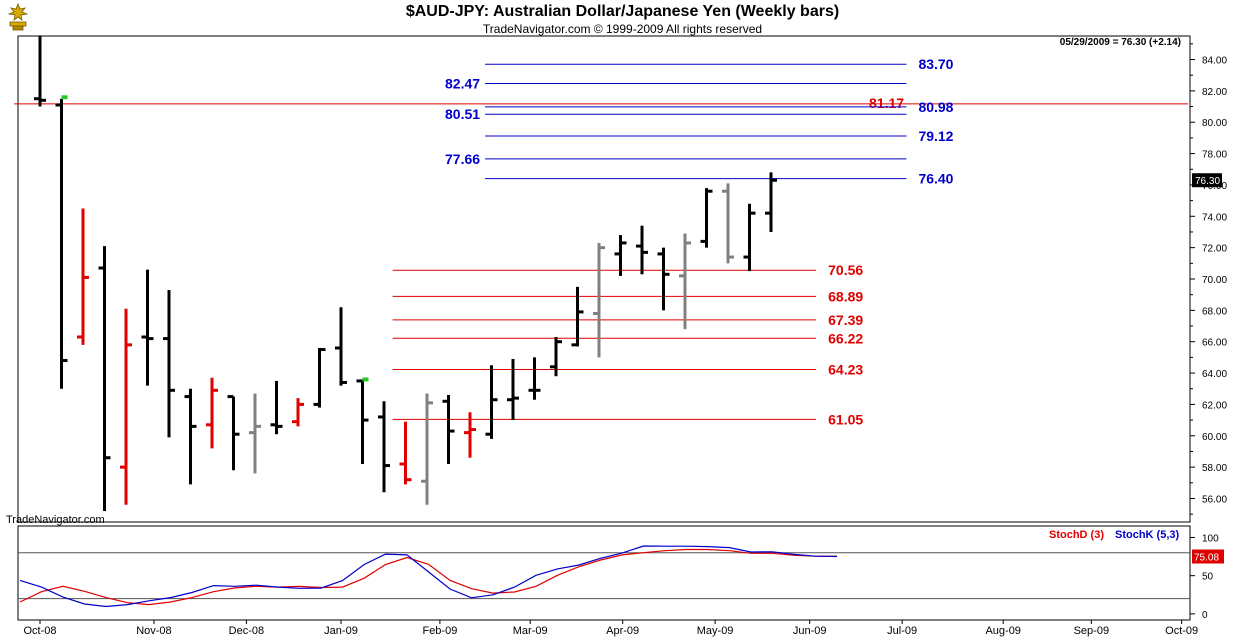  I want to click on stochastic-last-marker, so click(1208, 556).